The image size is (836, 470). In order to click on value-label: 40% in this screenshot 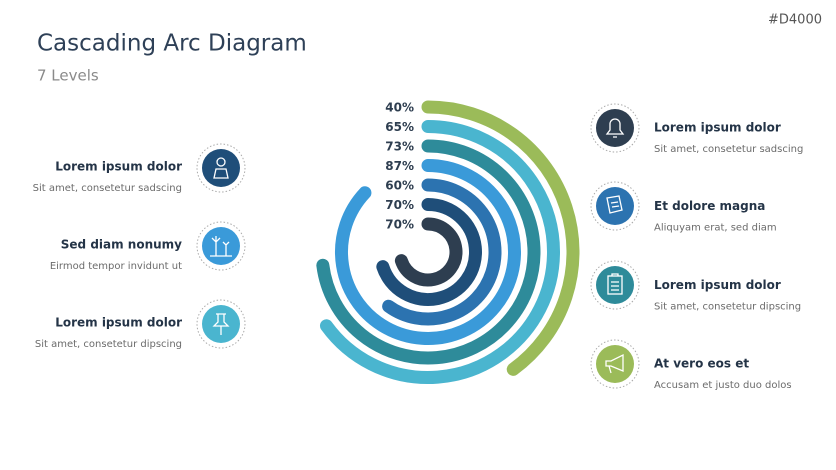, I will do `click(399, 108)`.